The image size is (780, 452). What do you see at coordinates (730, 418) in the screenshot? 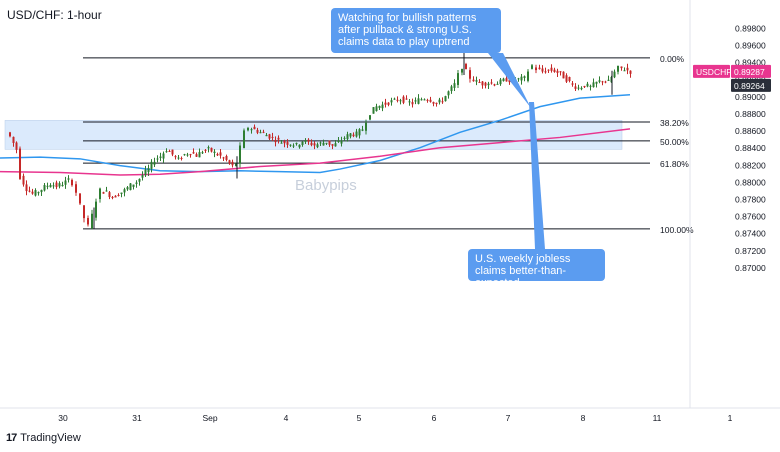
I see `x-tick-label: 1` at bounding box center [730, 418].